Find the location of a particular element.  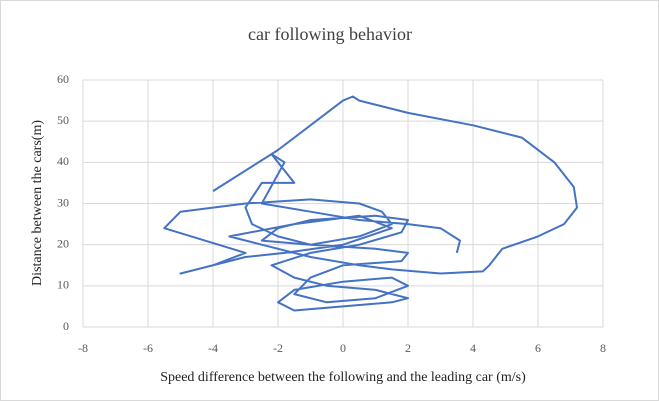

x-tick-label: -2 is located at coordinates (278, 348).